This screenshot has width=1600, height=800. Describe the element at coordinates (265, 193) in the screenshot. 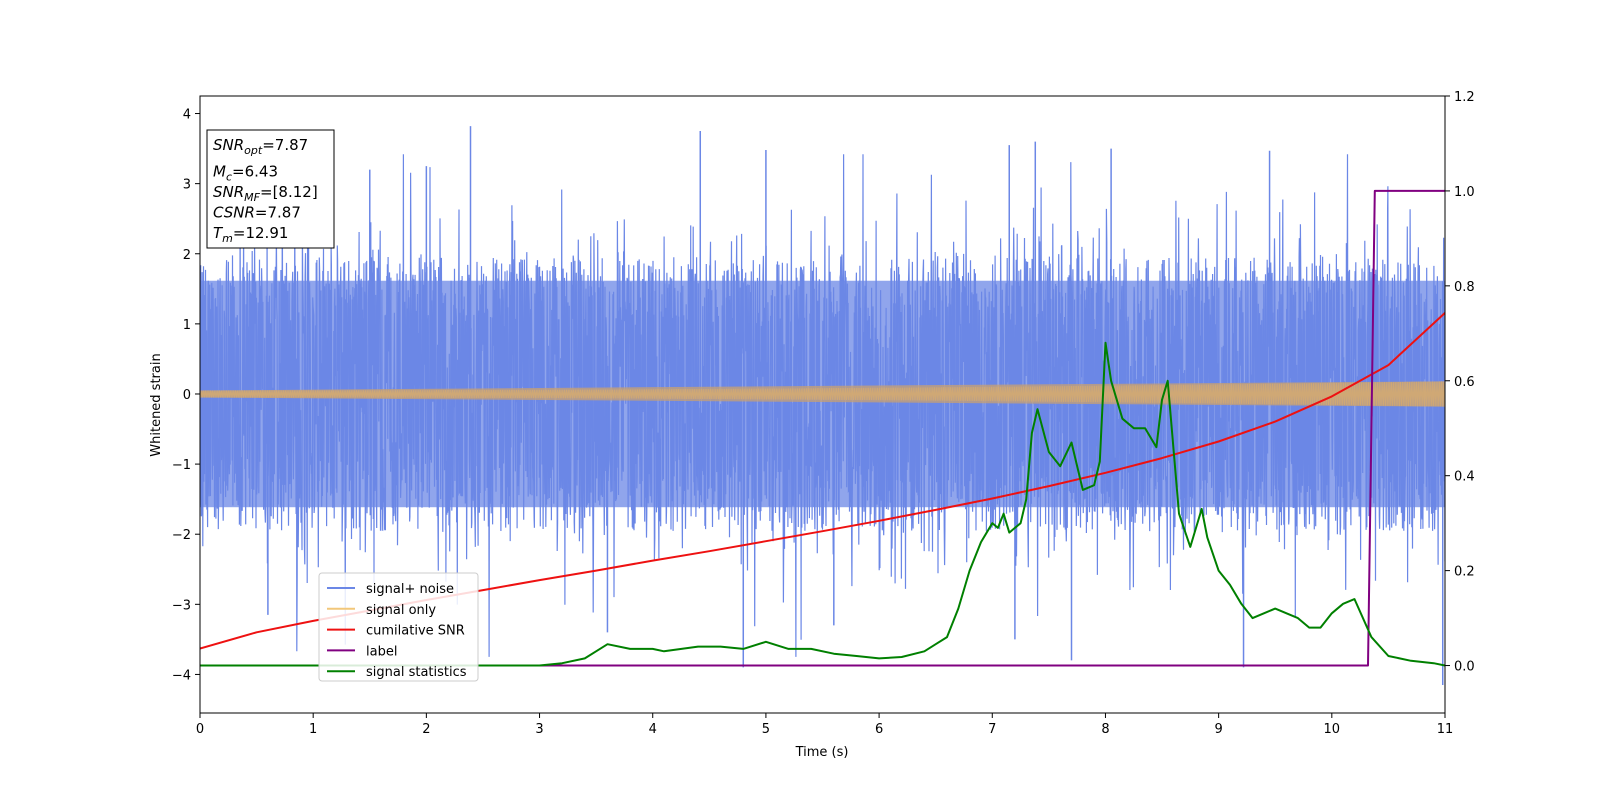

I see `info-line: SNRMF=[8.12]` at that location.